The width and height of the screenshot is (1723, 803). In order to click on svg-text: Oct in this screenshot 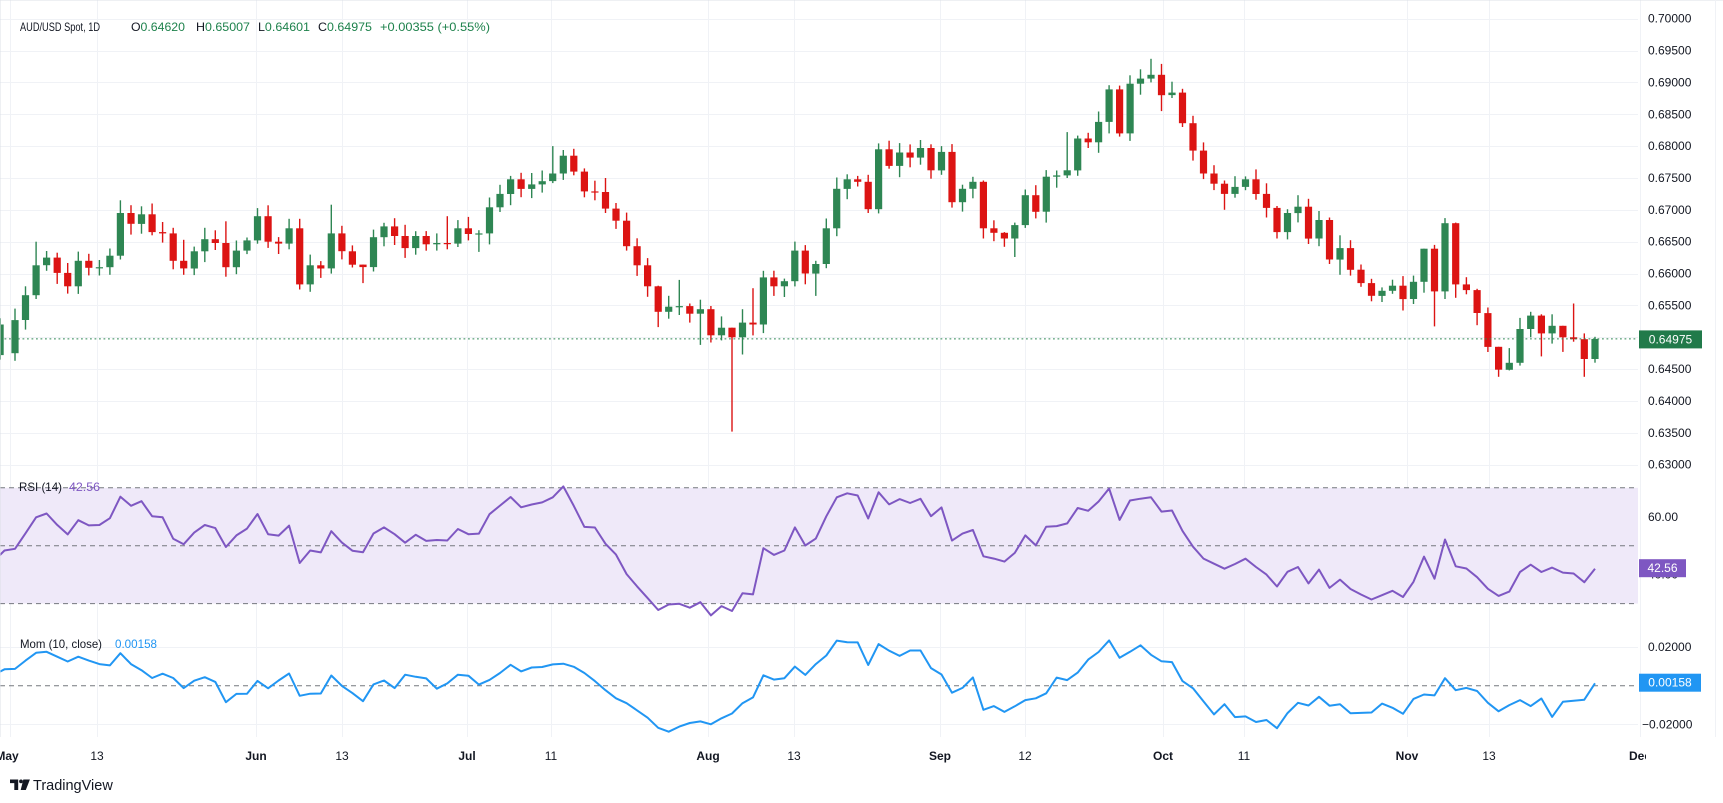, I will do `click(1163, 756)`.